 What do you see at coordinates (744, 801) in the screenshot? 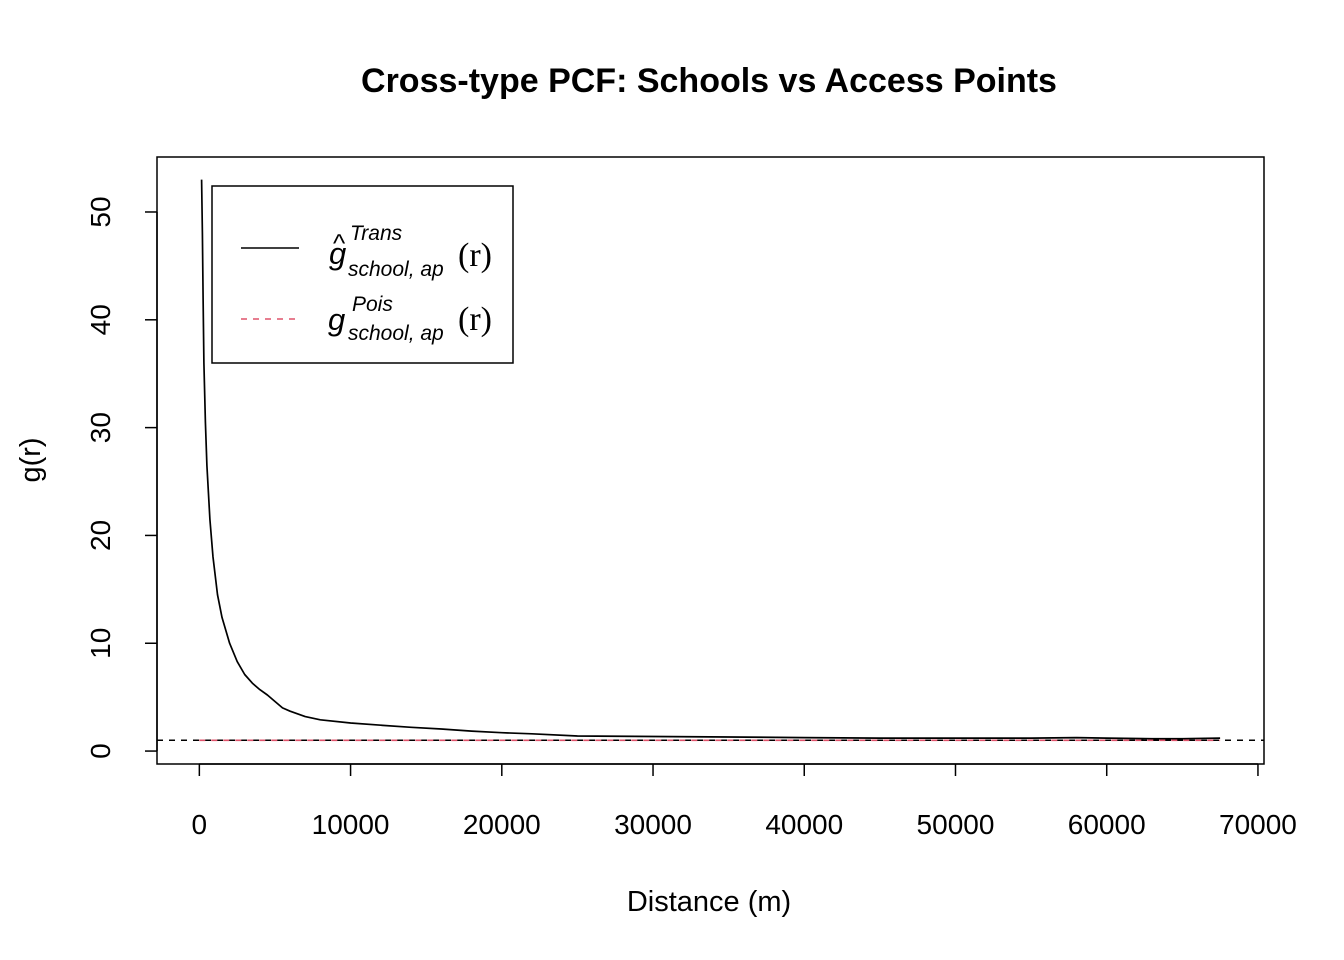
I see `x-axis: 0 10000 20000 30000 40000 50000 60000 70000` at bounding box center [744, 801].